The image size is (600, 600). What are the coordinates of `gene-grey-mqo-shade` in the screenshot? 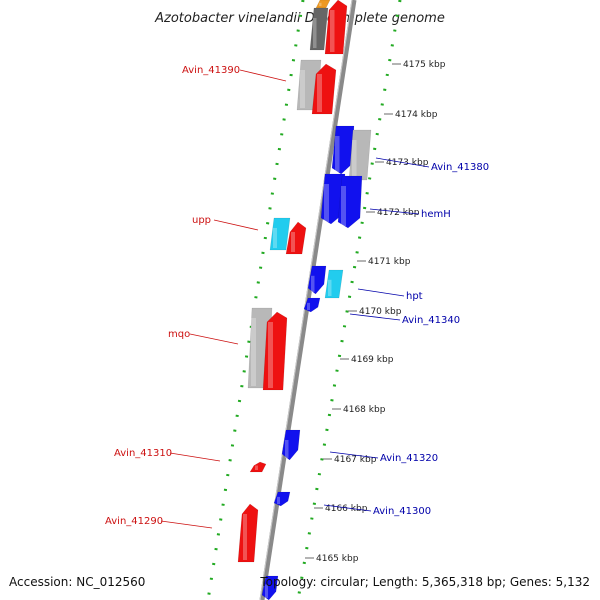 It's located at (253, 352).